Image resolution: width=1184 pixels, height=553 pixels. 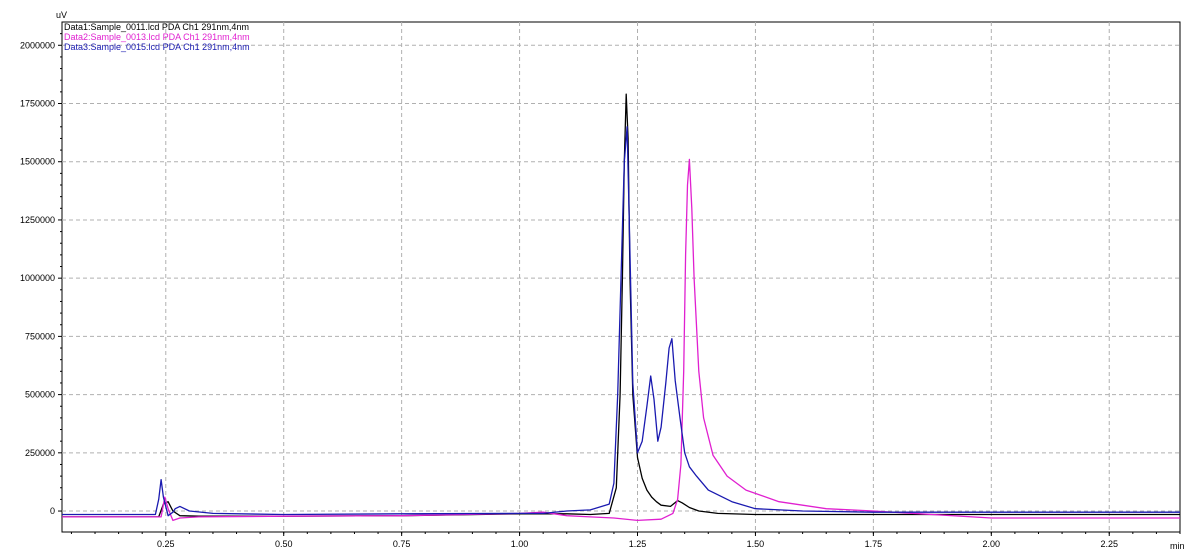 What do you see at coordinates (37, 278) in the screenshot?
I see `y-tick-label: 1000000` at bounding box center [37, 278].